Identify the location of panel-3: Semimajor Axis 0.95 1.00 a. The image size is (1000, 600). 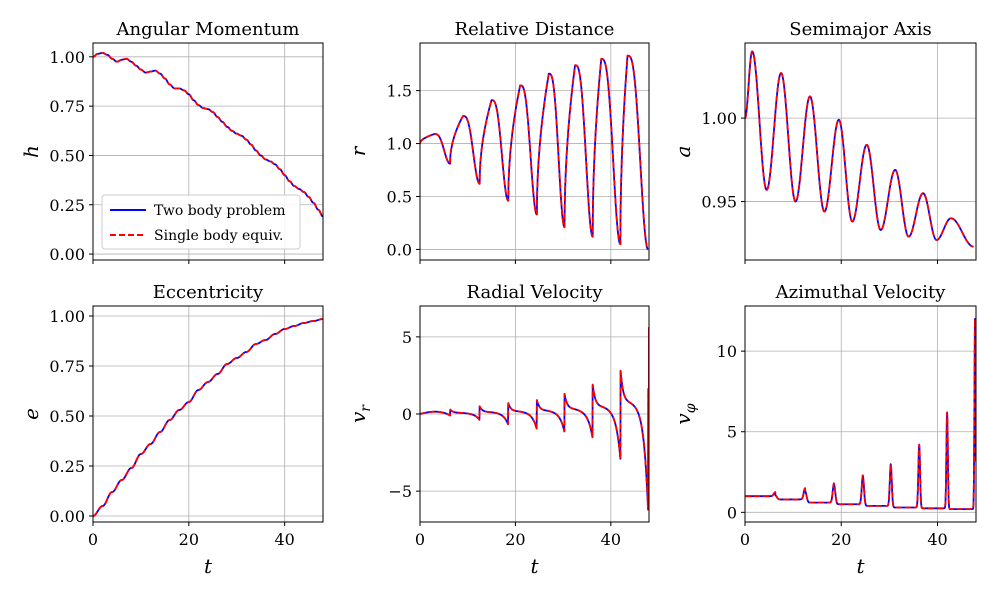
(824, 141).